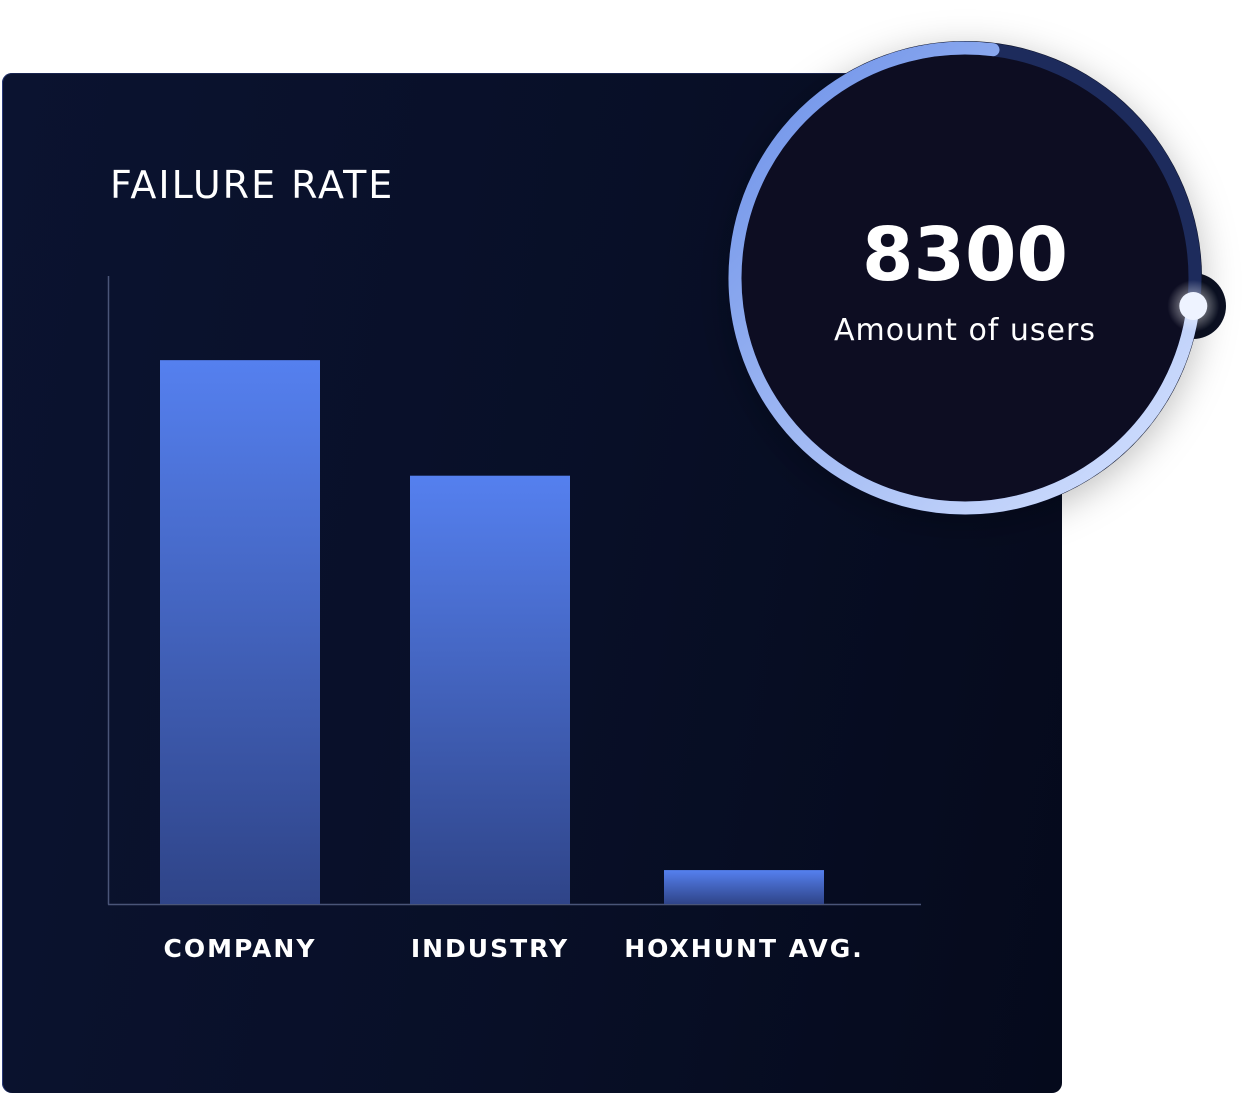 The image size is (1245, 1095). I want to click on bar-company, so click(240, 632).